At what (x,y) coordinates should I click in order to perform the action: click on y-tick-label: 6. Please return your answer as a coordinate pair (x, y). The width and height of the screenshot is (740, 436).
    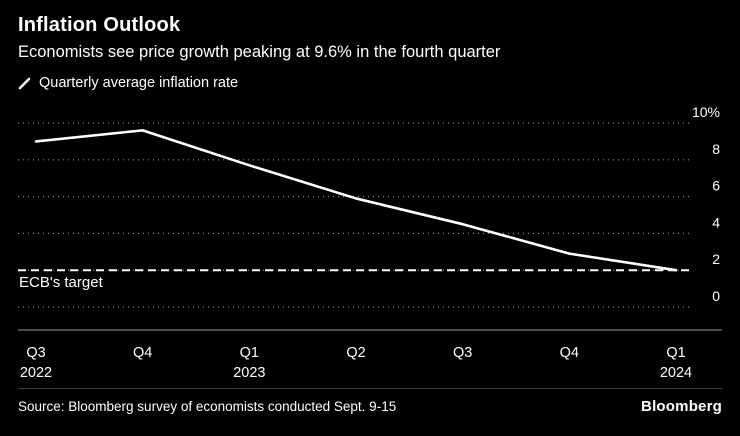
    Looking at the image, I should click on (716, 186).